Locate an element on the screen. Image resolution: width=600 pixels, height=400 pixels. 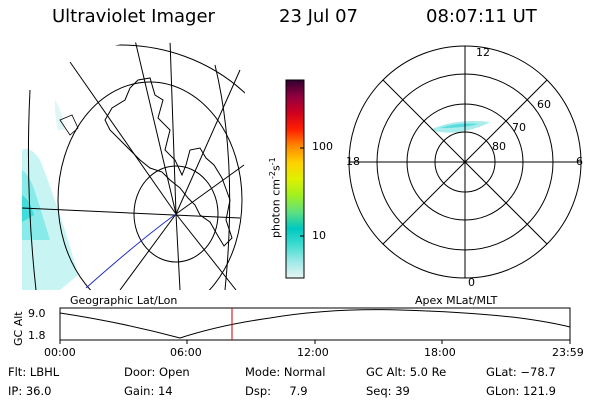
mlat-label-60: 60 is located at coordinates (544, 104).